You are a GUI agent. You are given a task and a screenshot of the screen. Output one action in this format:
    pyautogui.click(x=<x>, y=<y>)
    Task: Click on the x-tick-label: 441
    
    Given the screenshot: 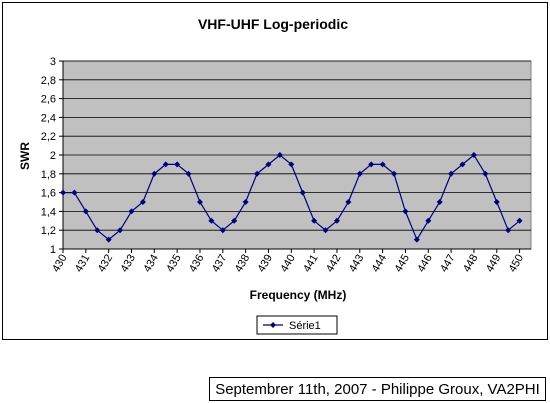 What is the action you would take?
    pyautogui.click(x=311, y=264)
    